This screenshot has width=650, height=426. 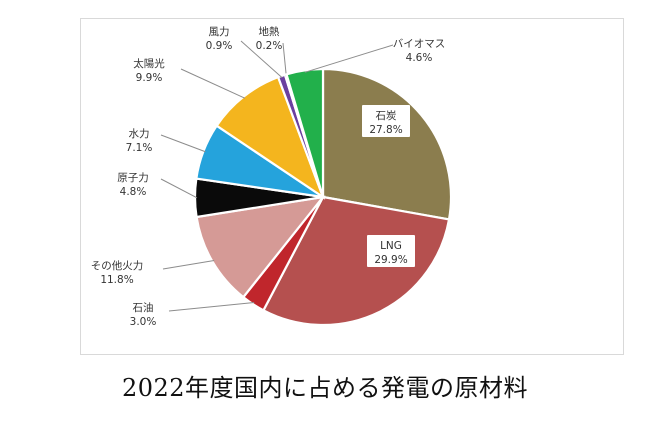 What do you see at coordinates (143, 307) in the screenshot?
I see `slice-label-2: 石油` at bounding box center [143, 307].